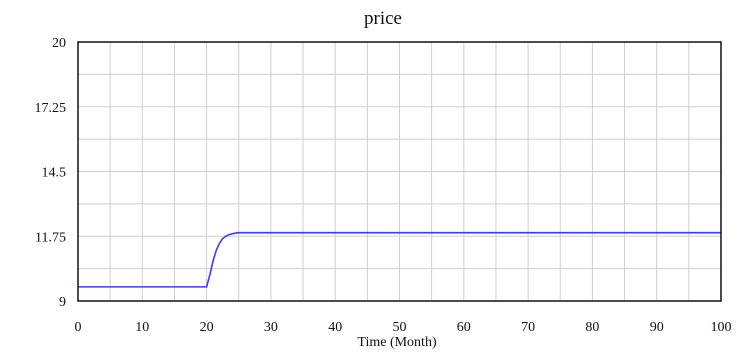 This screenshot has height=352, width=739. I want to click on x-tick-label: 50, so click(400, 327).